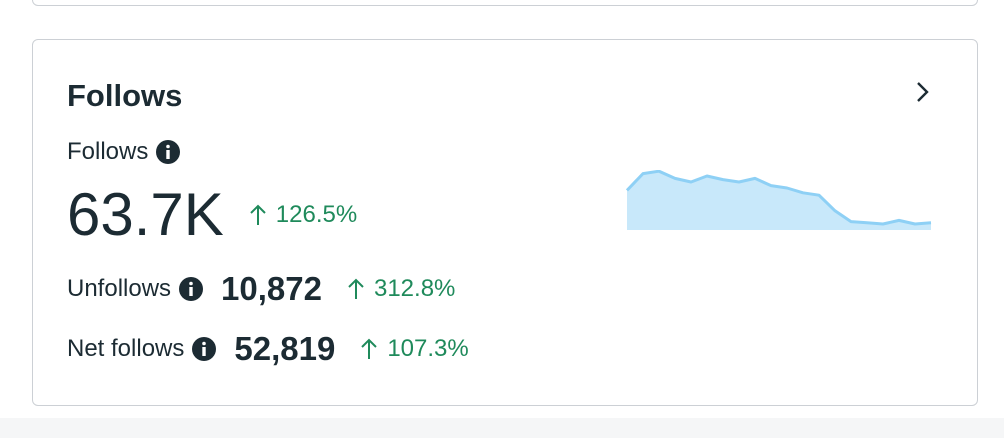  What do you see at coordinates (126, 348) in the screenshot?
I see `metric-label: Net follows` at bounding box center [126, 348].